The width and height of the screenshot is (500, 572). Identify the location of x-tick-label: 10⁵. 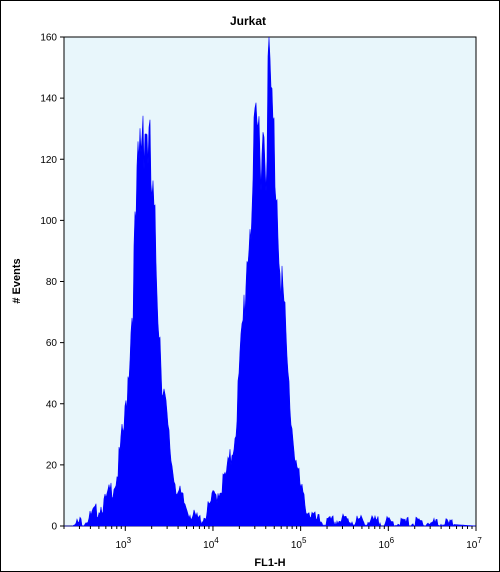
(299, 543).